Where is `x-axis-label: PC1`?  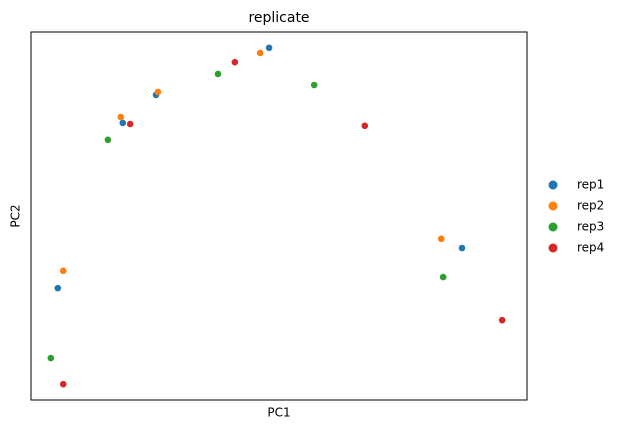 x-axis-label: PC1 is located at coordinates (278, 413).